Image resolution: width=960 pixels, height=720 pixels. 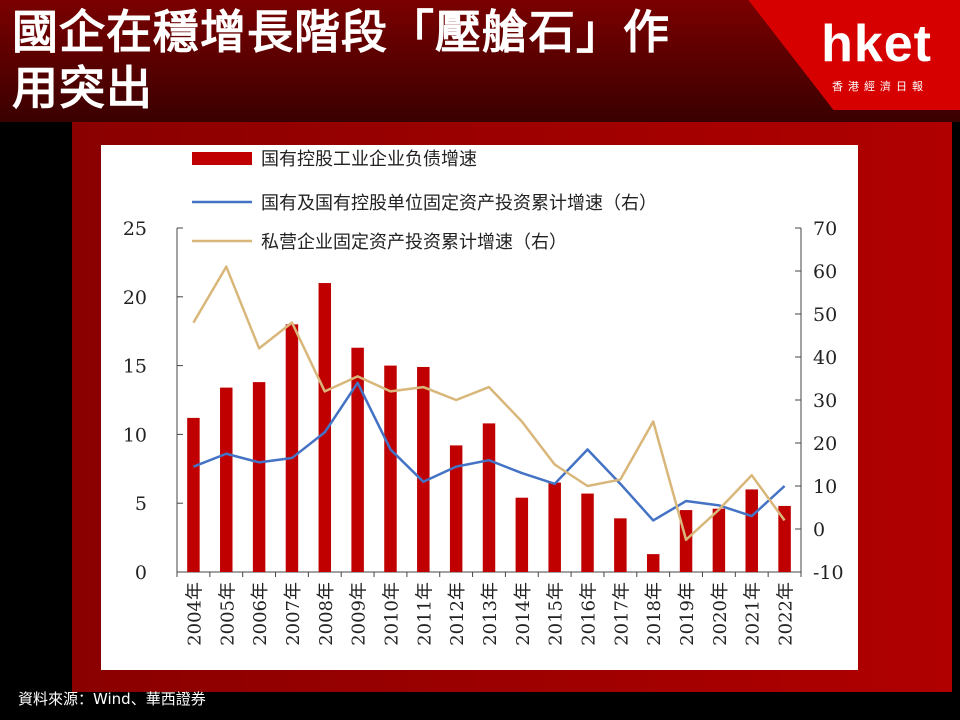 I want to click on brand-logo-subtitle: 香港經濟日報, so click(x=880, y=86).